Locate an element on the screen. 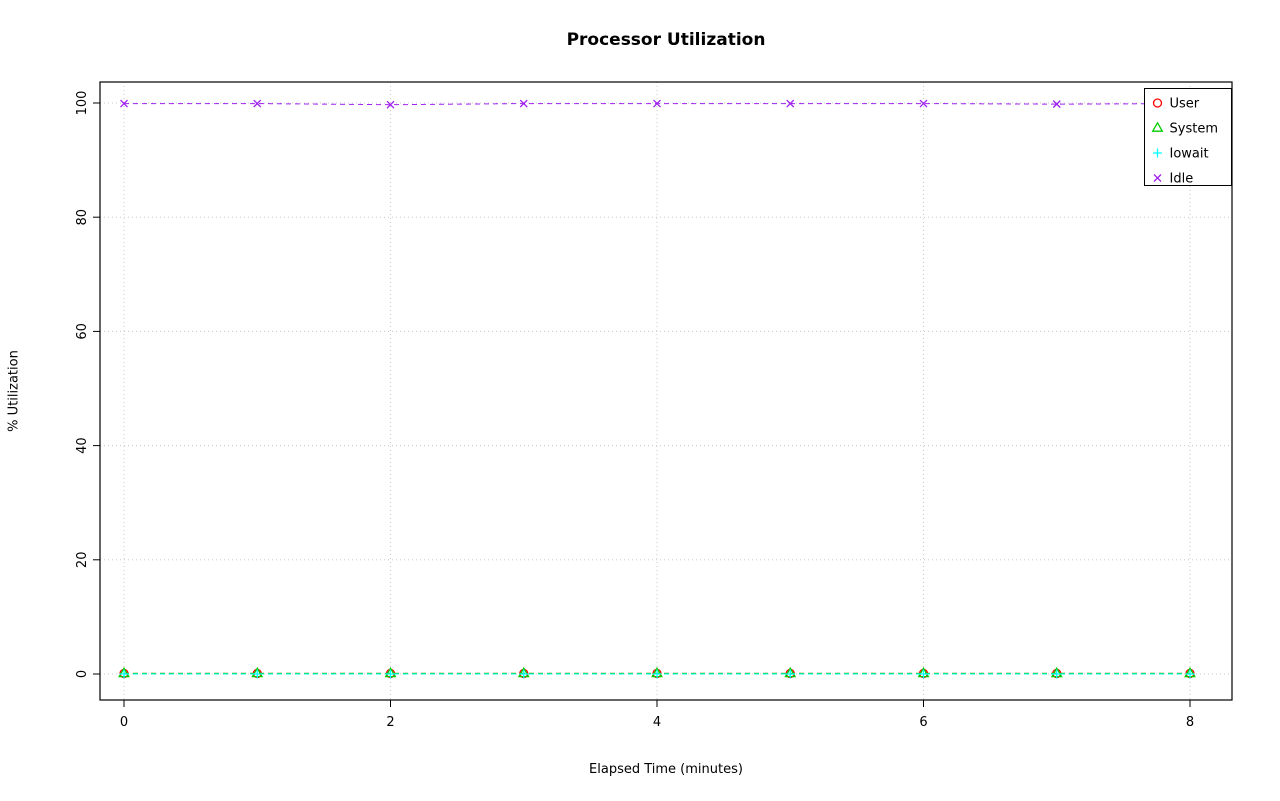  y-tick-label: 100 is located at coordinates (82, 103).